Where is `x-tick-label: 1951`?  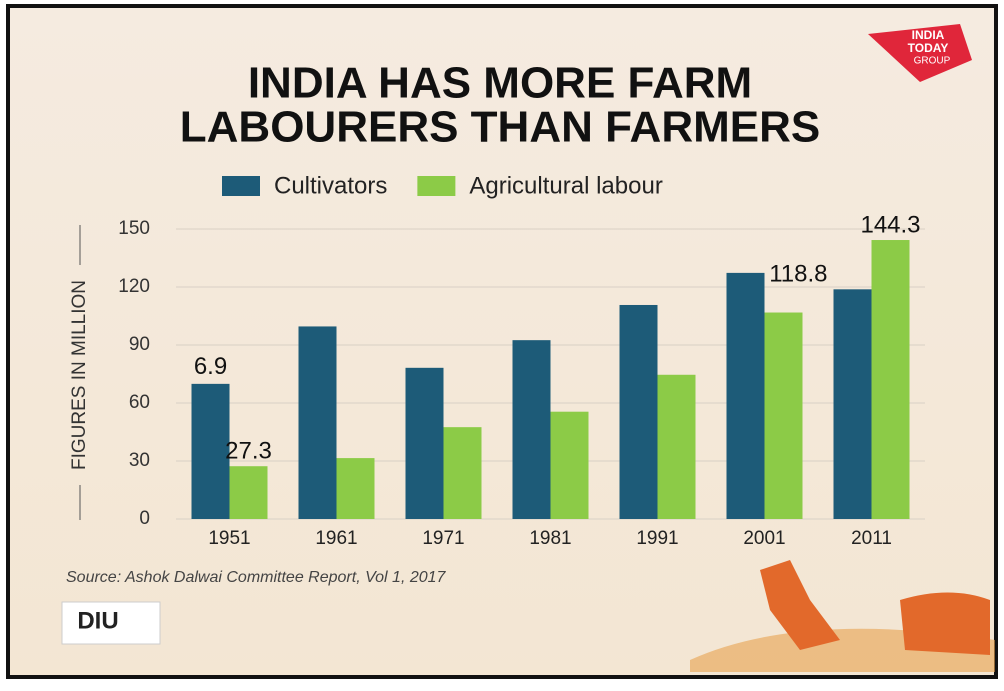 x-tick-label: 1951 is located at coordinates (229, 538).